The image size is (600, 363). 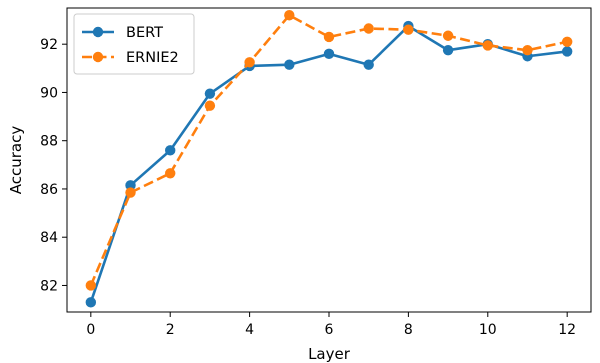 I want to click on x-tick-label: 4, so click(x=249, y=330).